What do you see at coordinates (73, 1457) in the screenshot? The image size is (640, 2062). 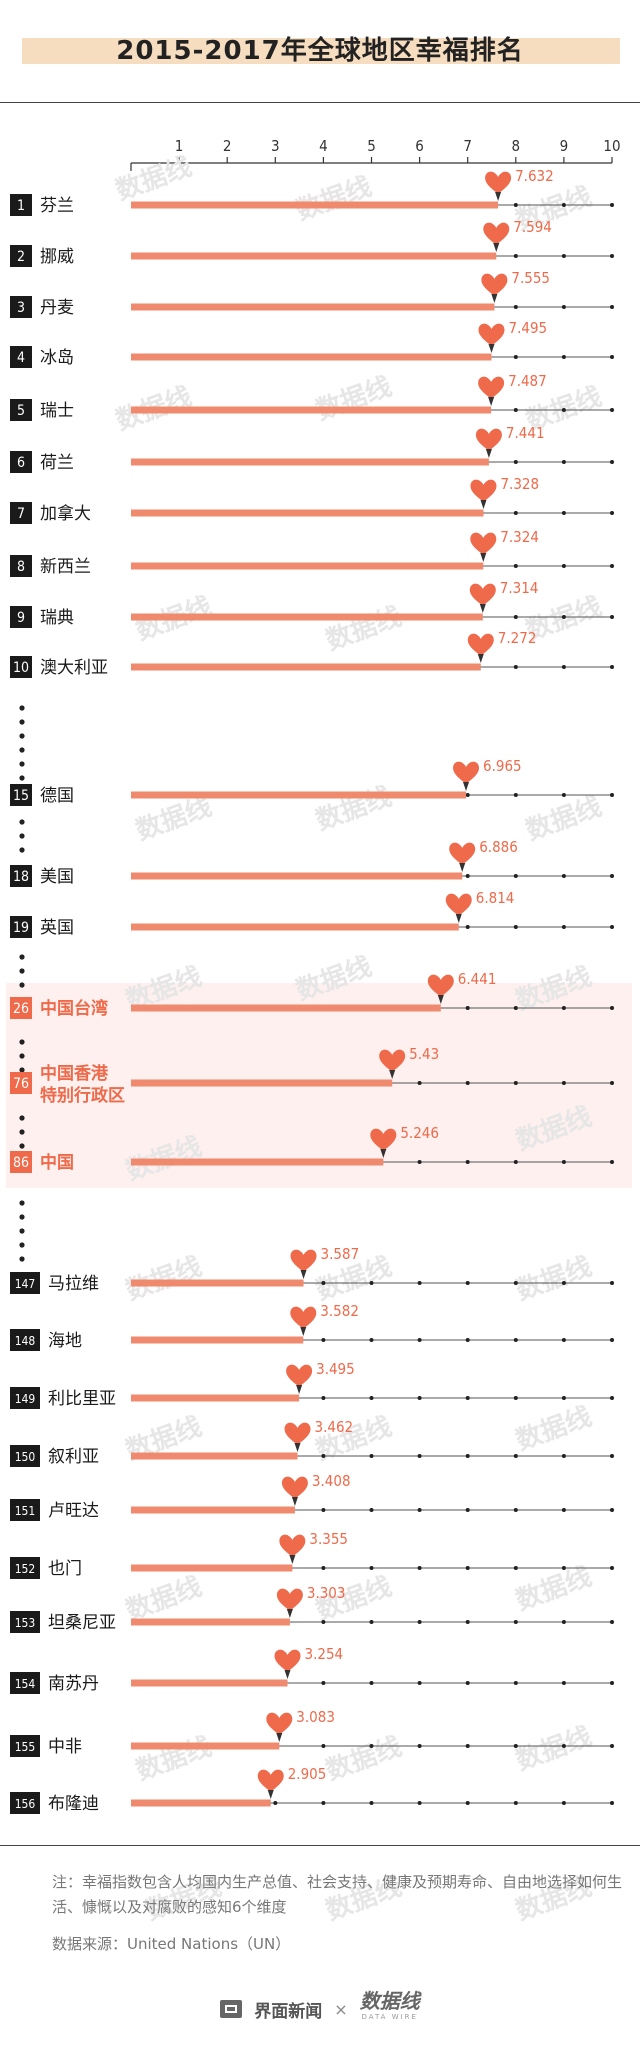 I see `country-label: 叙利亚` at bounding box center [73, 1457].